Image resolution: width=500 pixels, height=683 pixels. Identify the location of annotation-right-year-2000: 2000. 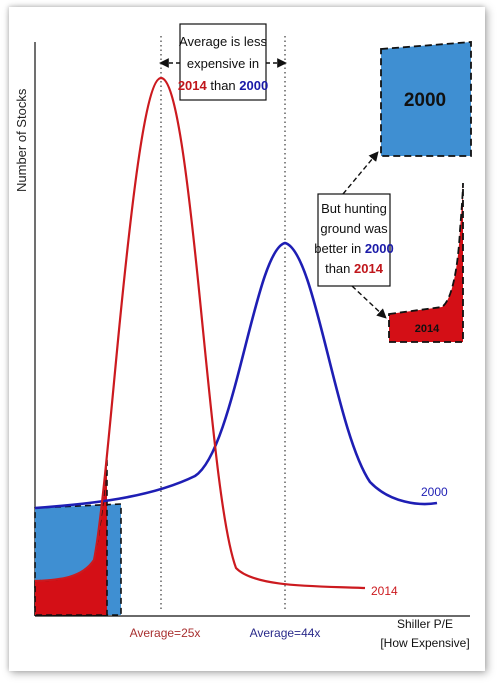
(379, 248).